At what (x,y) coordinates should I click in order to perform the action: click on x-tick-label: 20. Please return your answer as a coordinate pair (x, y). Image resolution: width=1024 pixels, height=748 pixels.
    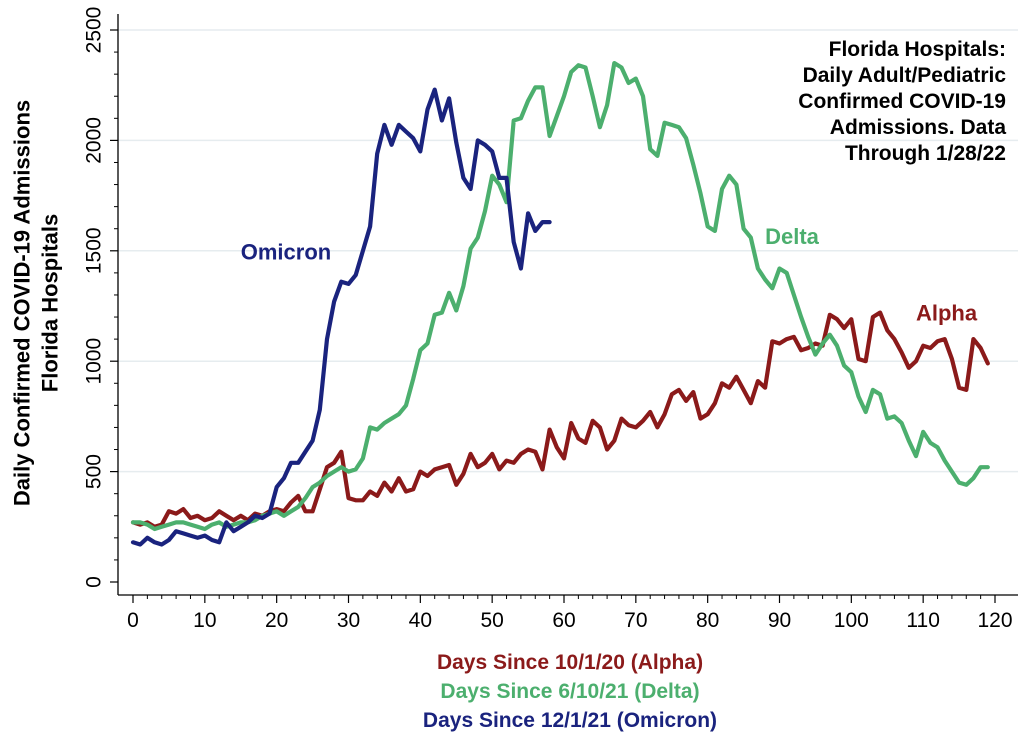
    Looking at the image, I should click on (276, 620).